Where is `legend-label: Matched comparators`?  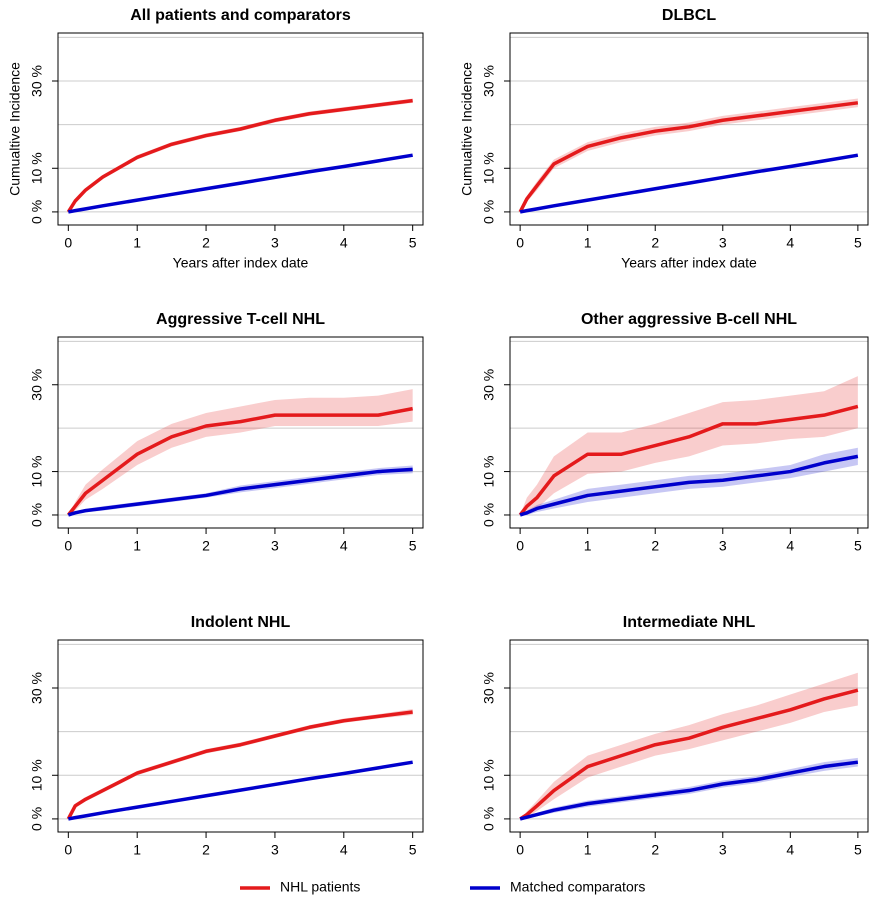
legend-label: Matched comparators is located at coordinates (577, 887).